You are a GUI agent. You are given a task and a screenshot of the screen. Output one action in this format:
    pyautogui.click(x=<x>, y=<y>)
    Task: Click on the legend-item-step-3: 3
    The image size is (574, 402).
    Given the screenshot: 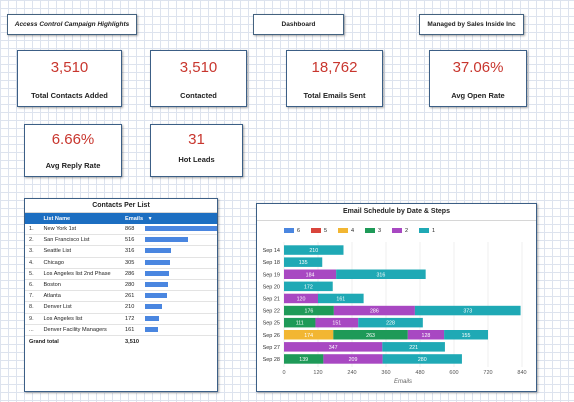 What is the action you would take?
    pyautogui.click(x=373, y=231)
    